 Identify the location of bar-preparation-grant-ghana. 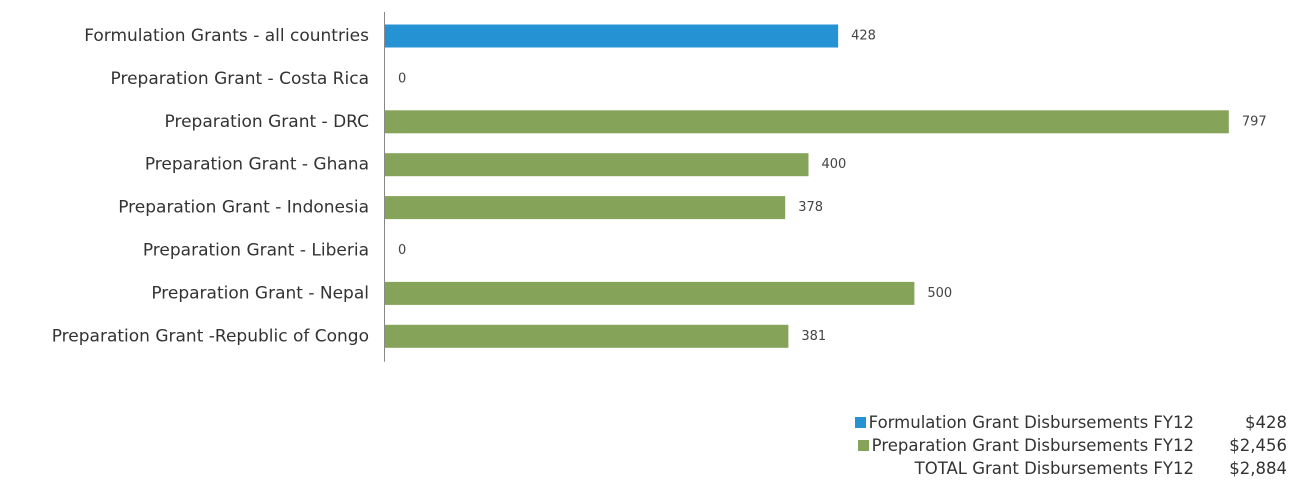
(597, 165).